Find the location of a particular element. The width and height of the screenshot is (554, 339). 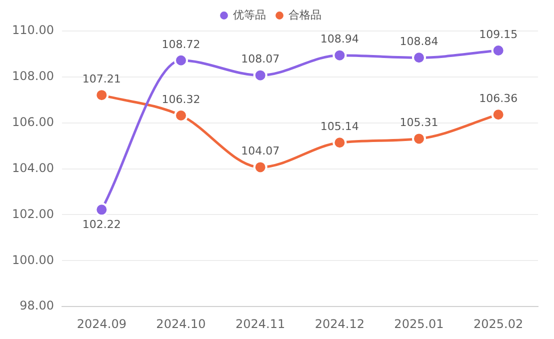

x-tick-label: 2025.01 is located at coordinates (419, 323).